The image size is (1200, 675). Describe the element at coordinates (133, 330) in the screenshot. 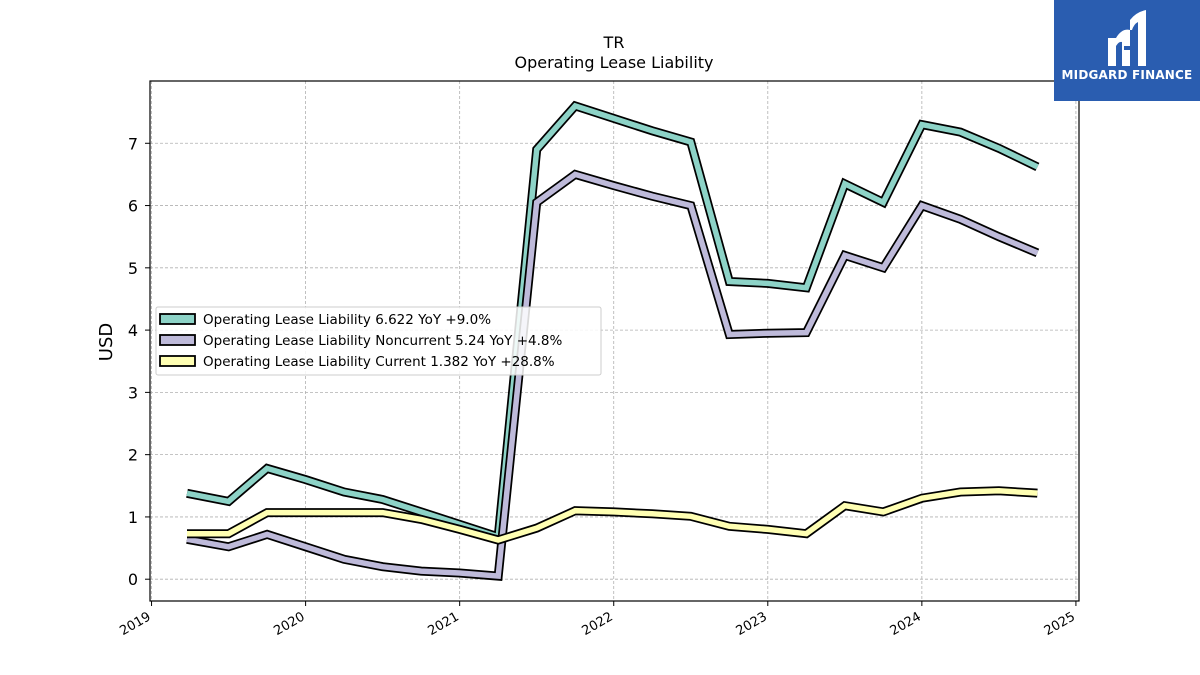

I see `y-tick-label: 4` at that location.